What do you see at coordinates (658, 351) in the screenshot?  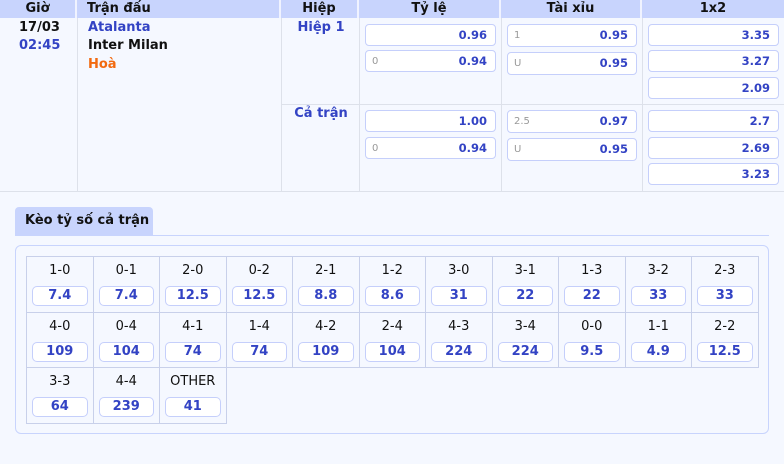 I see `score-odd-button: 4.9` at bounding box center [658, 351].